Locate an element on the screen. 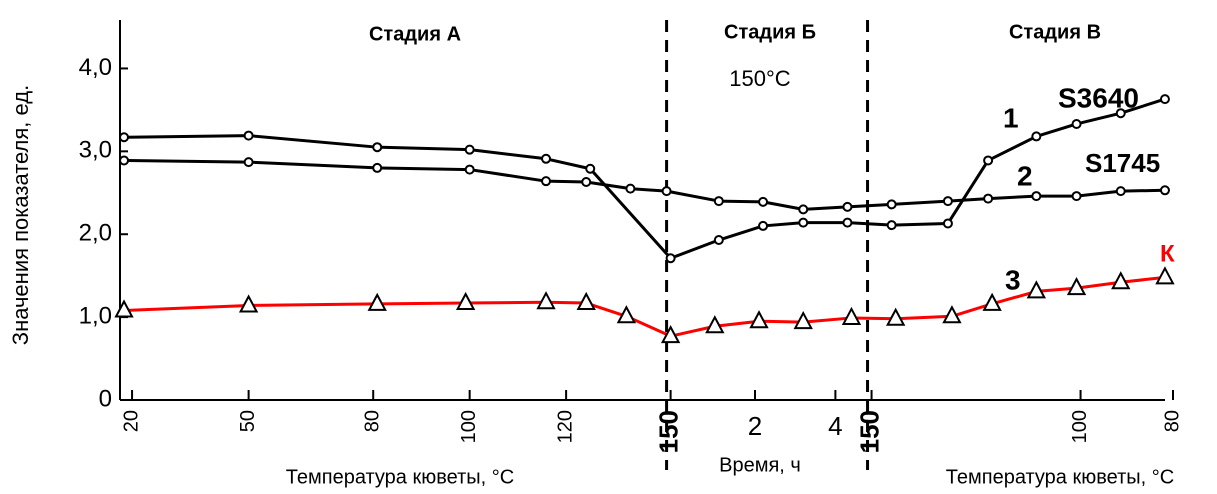  annotation: Стадия Б is located at coordinates (770, 32).